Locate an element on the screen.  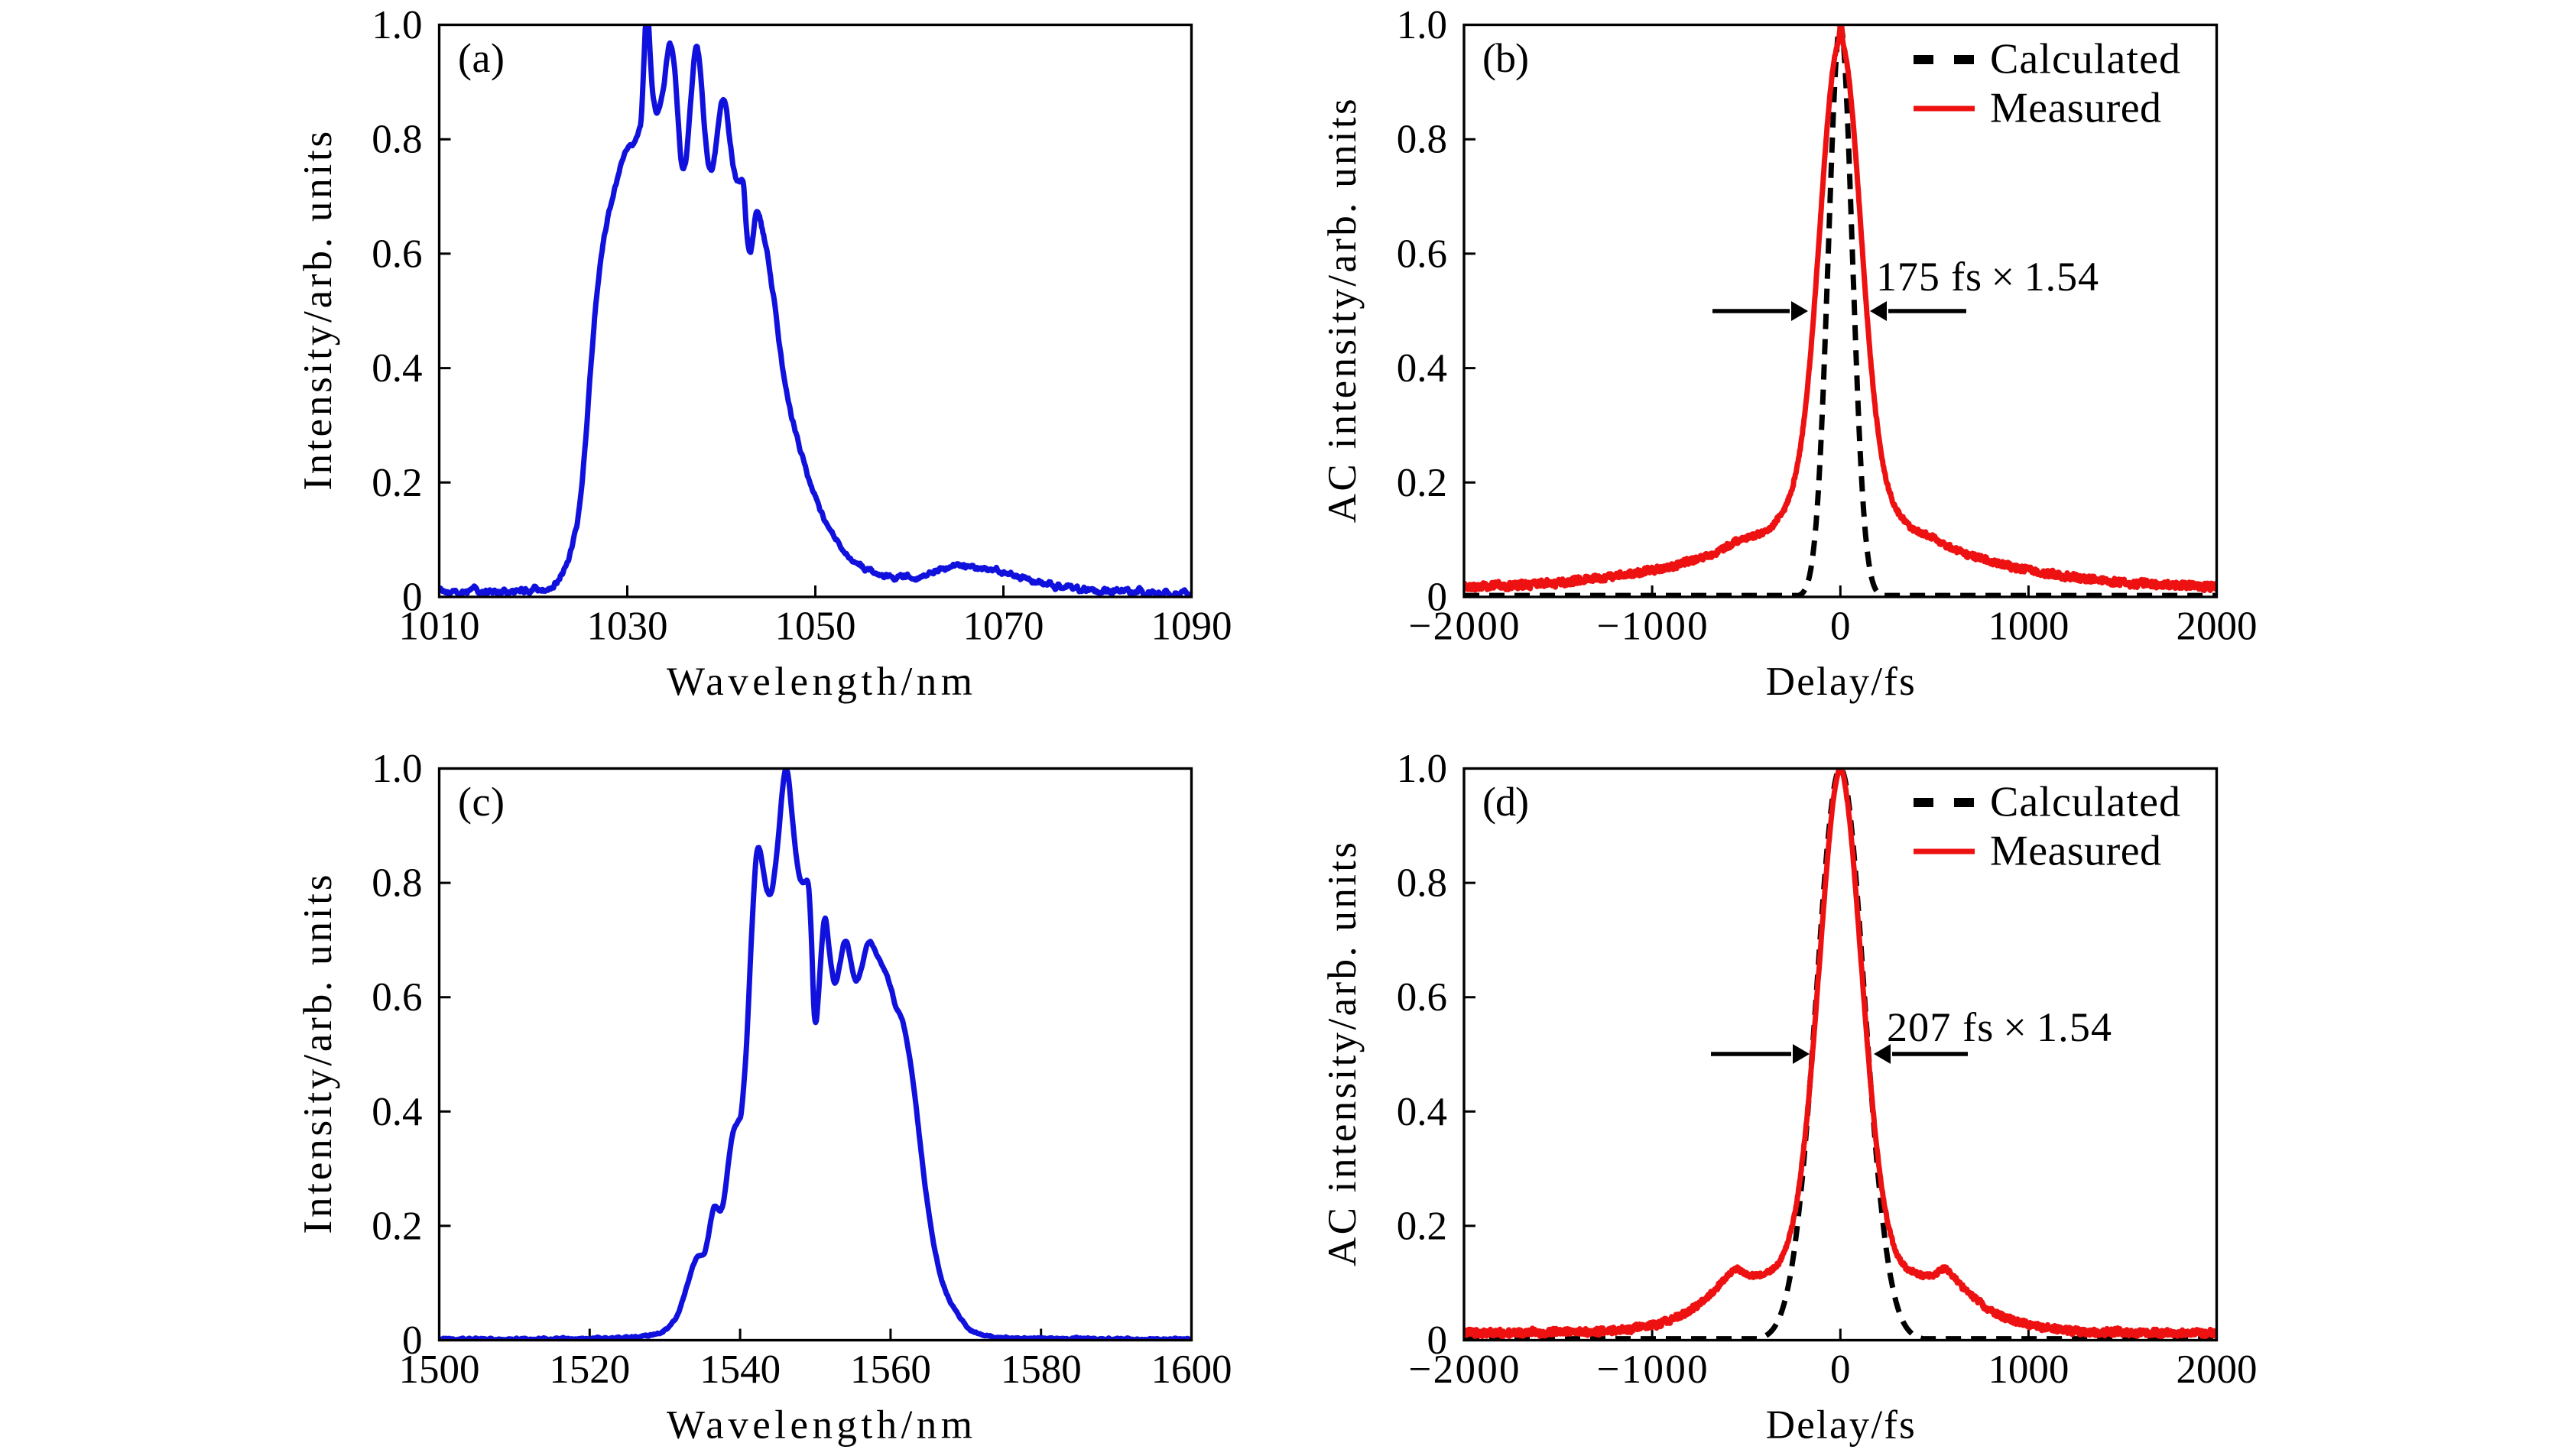
svg-text: 1030 is located at coordinates (627, 627).